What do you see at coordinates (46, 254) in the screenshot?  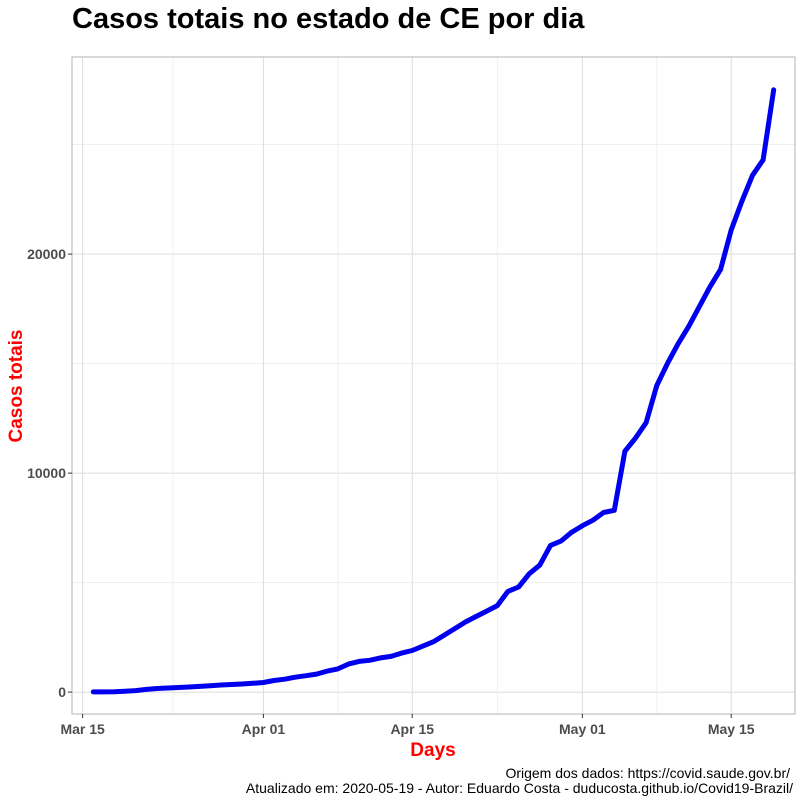 I see `y-tick-label: 20000` at bounding box center [46, 254].